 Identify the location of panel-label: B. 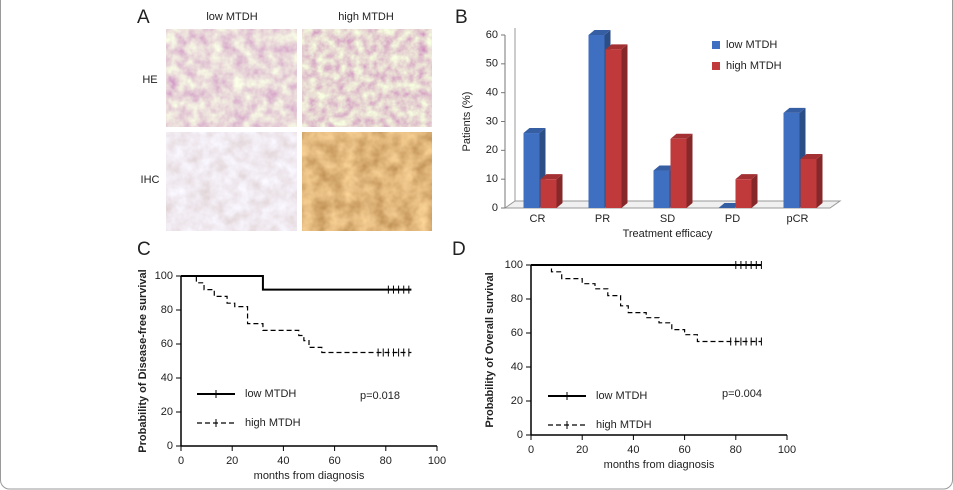
(461, 17).